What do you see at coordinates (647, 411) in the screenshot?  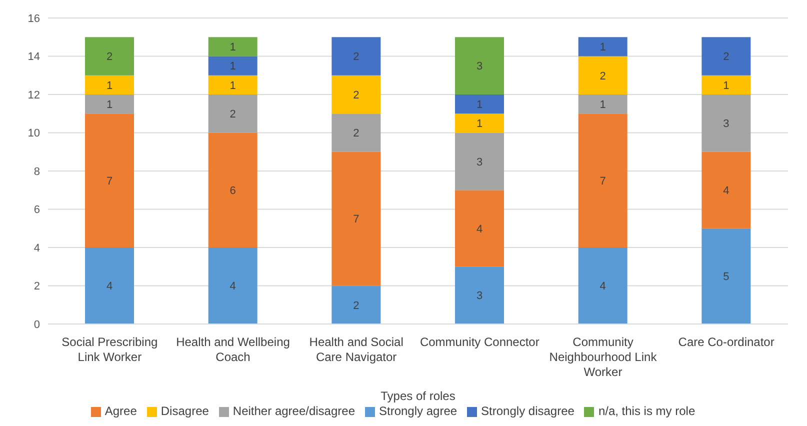 I see `legend-label: n/a, this is my role` at bounding box center [647, 411].